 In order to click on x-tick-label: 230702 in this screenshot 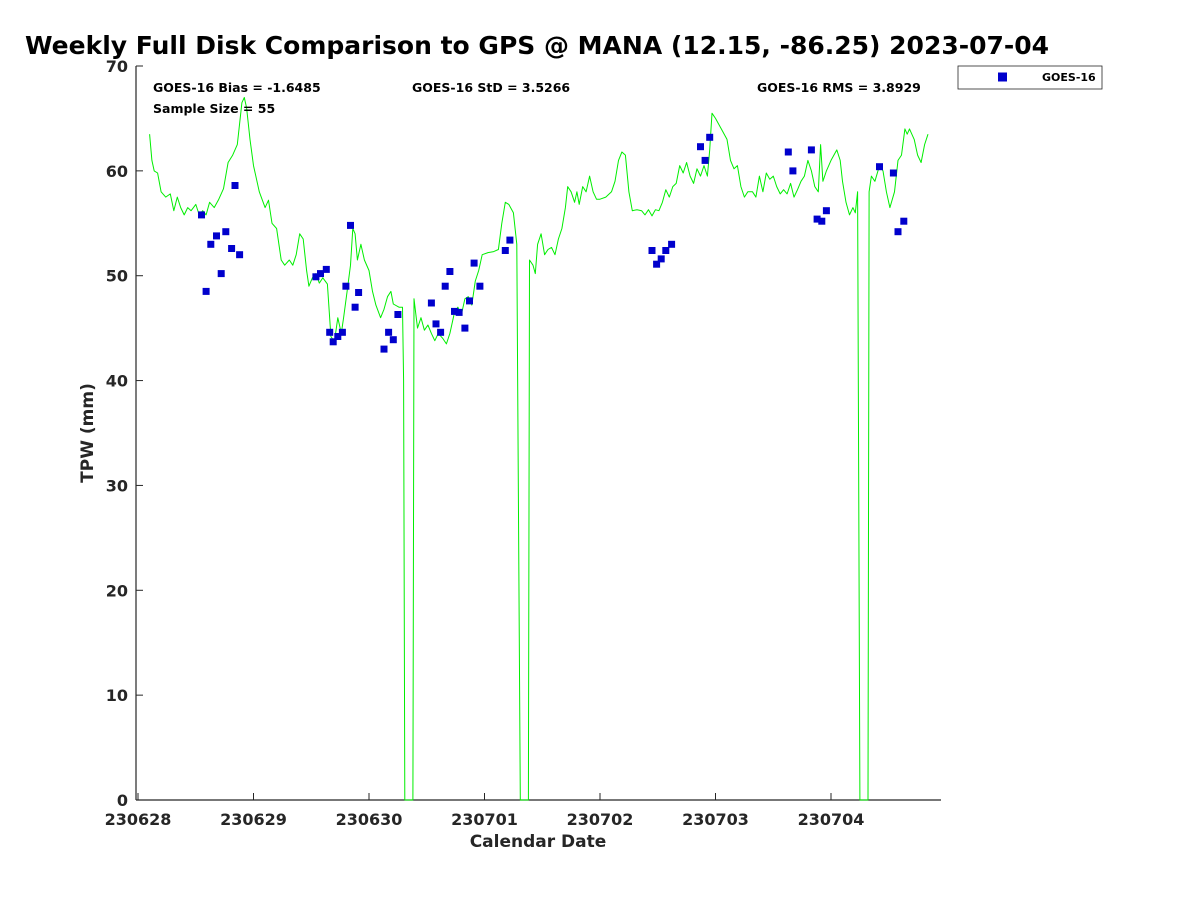, I will do `click(600, 819)`.